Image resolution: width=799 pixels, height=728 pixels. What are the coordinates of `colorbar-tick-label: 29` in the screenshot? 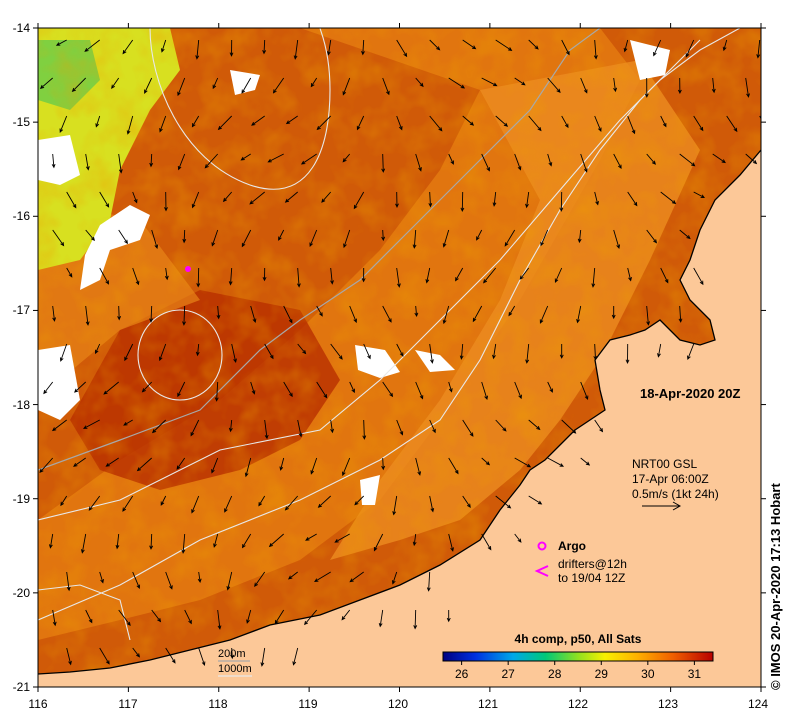 It's located at (602, 674).